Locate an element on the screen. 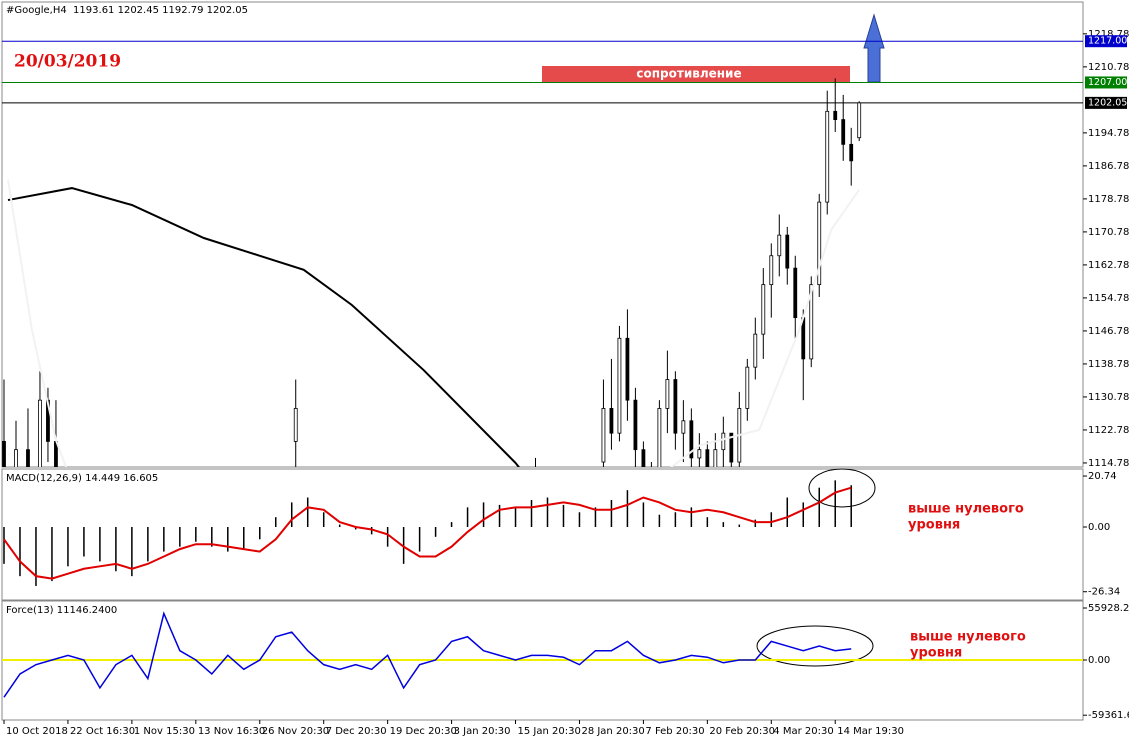 The height and width of the screenshot is (742, 1129). x-tick-label: 10 Oct 2018 is located at coordinates (37, 731).